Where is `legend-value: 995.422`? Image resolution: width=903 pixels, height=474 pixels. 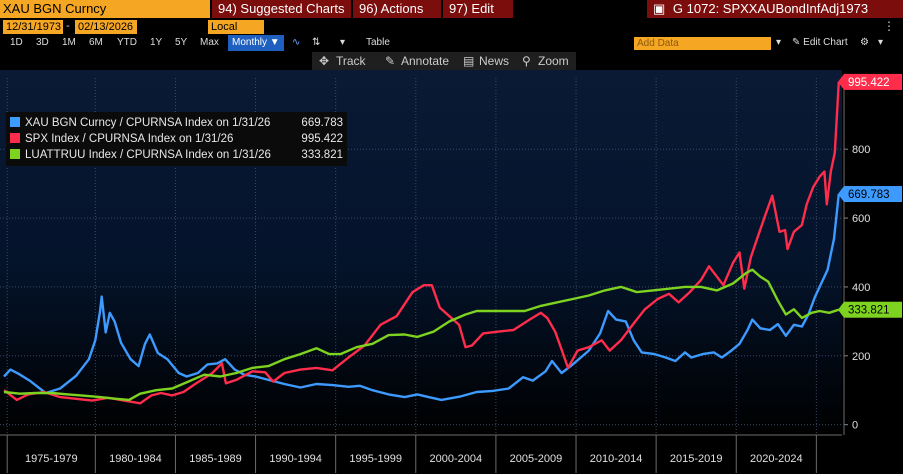 legend-value: 995.422 is located at coordinates (322, 139).